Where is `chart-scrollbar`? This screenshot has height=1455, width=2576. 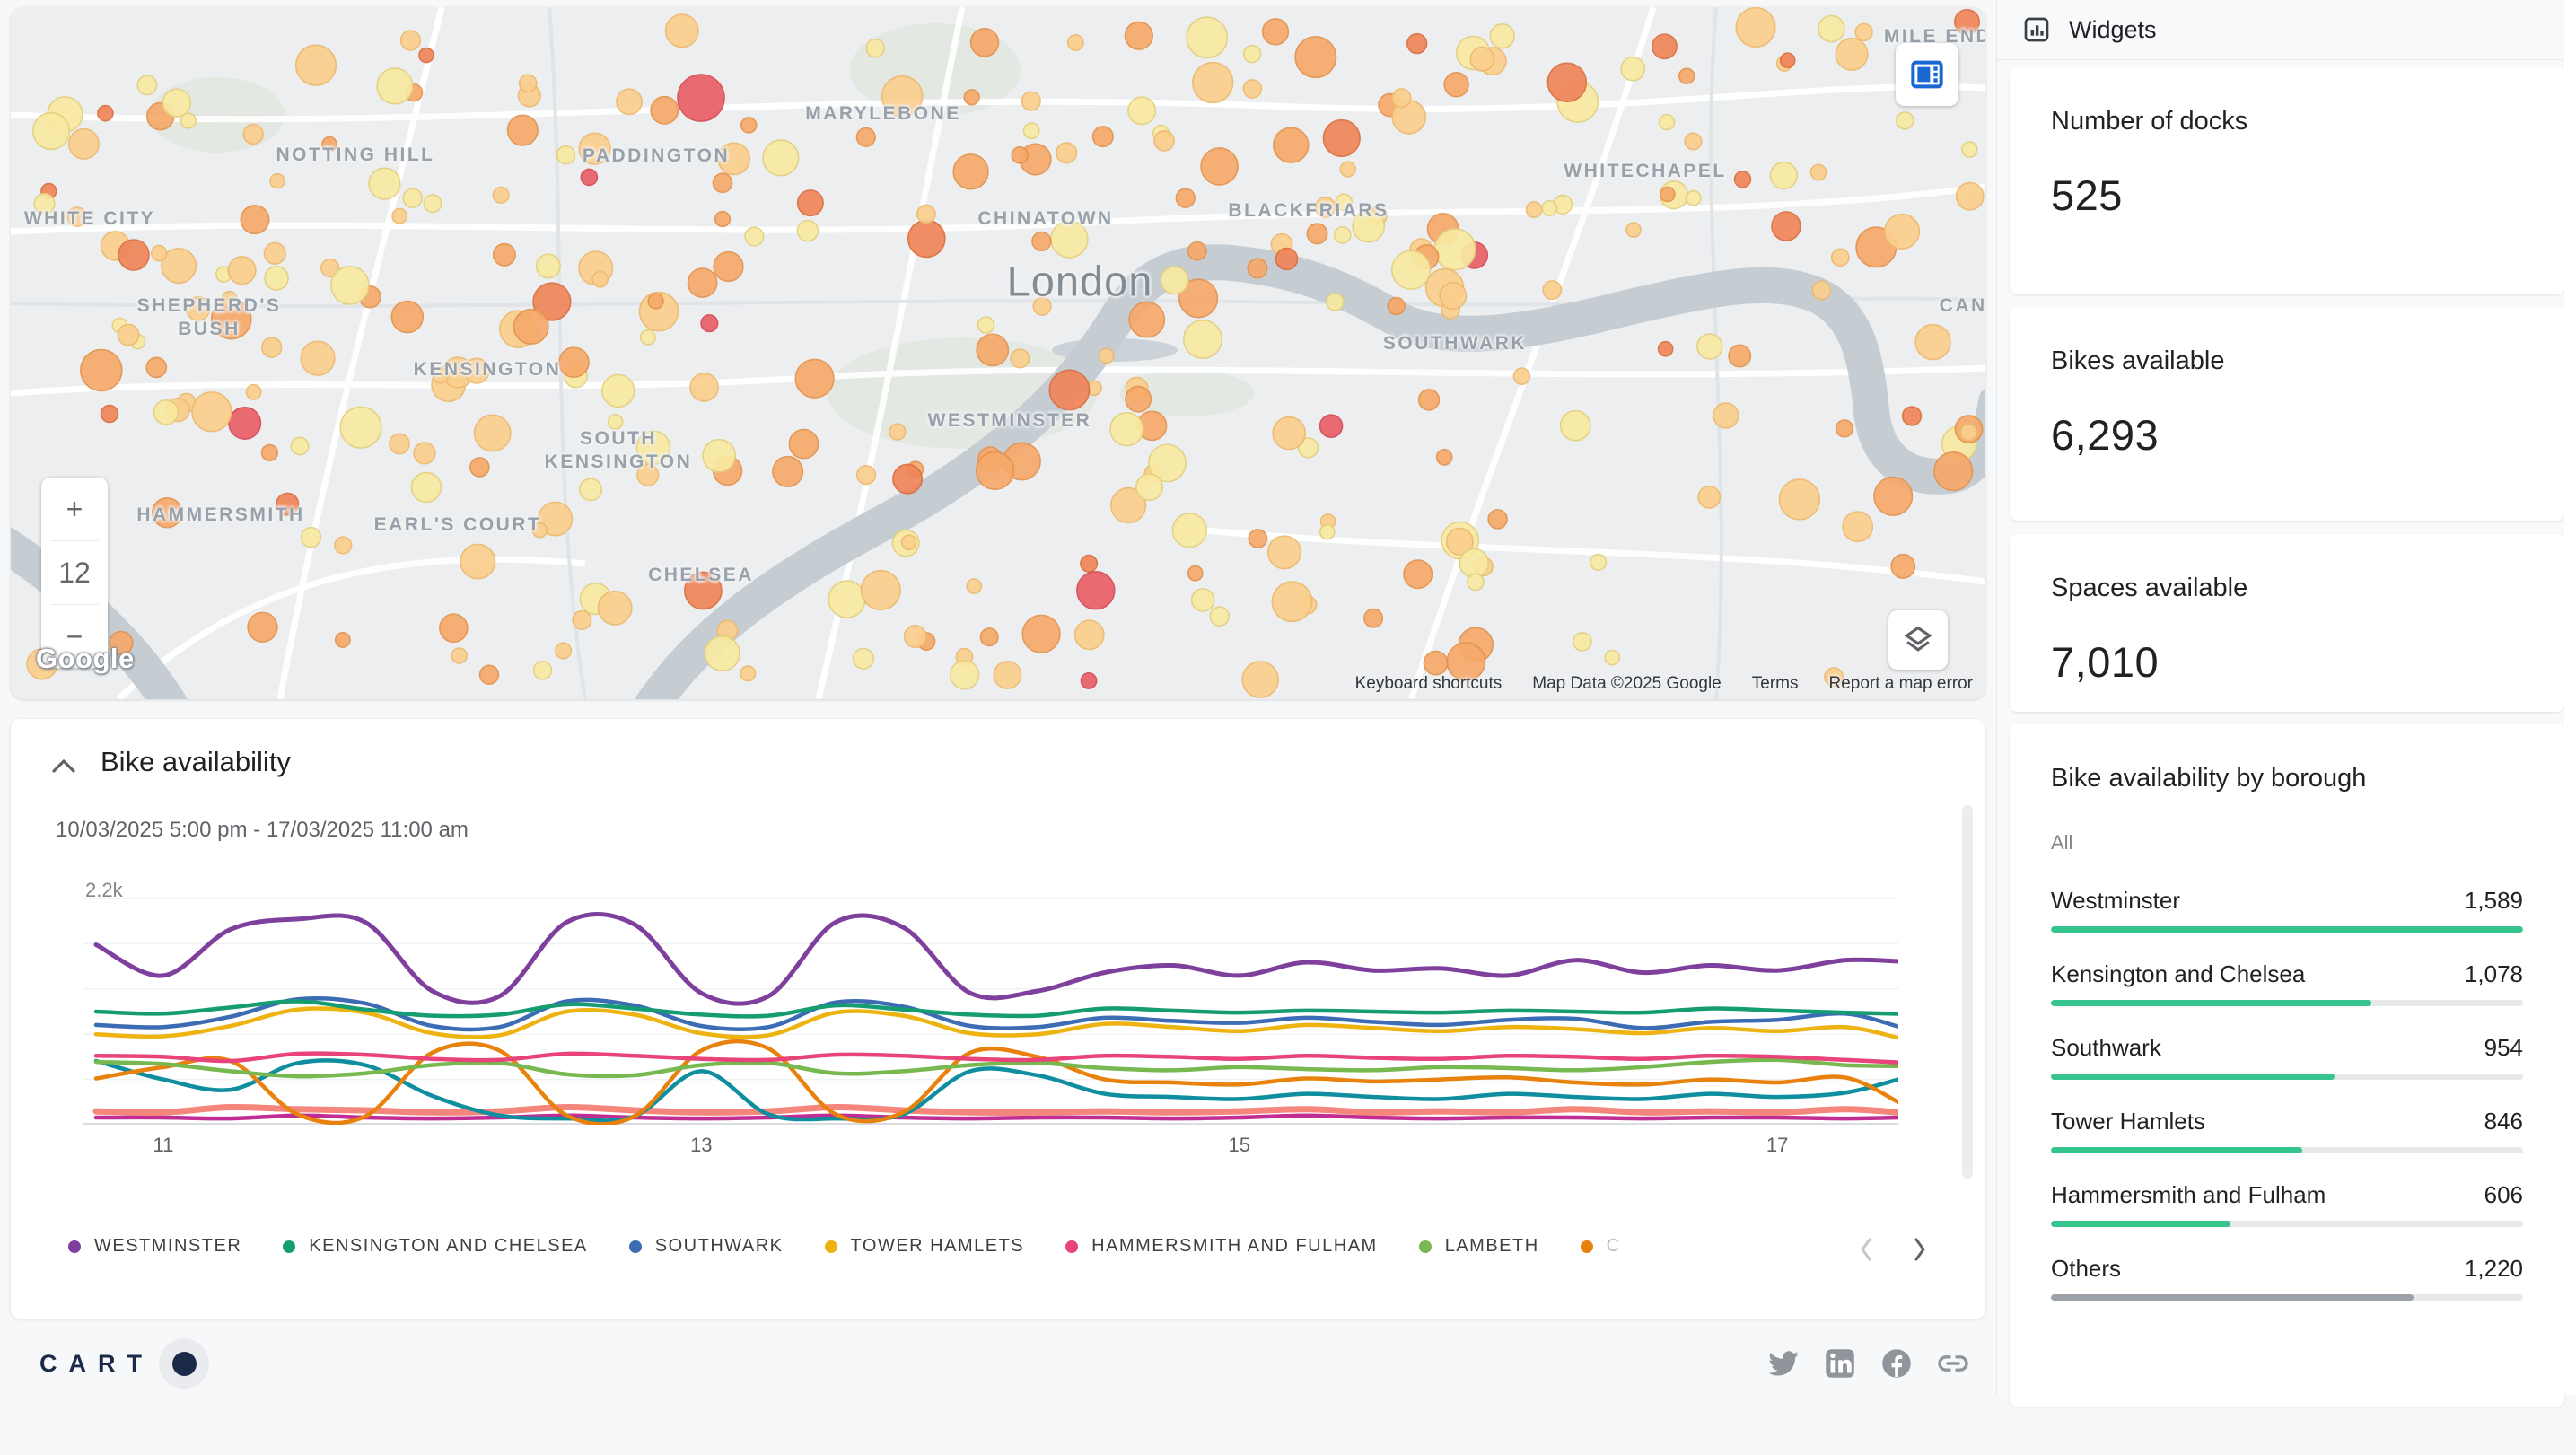 chart-scrollbar is located at coordinates (1967, 992).